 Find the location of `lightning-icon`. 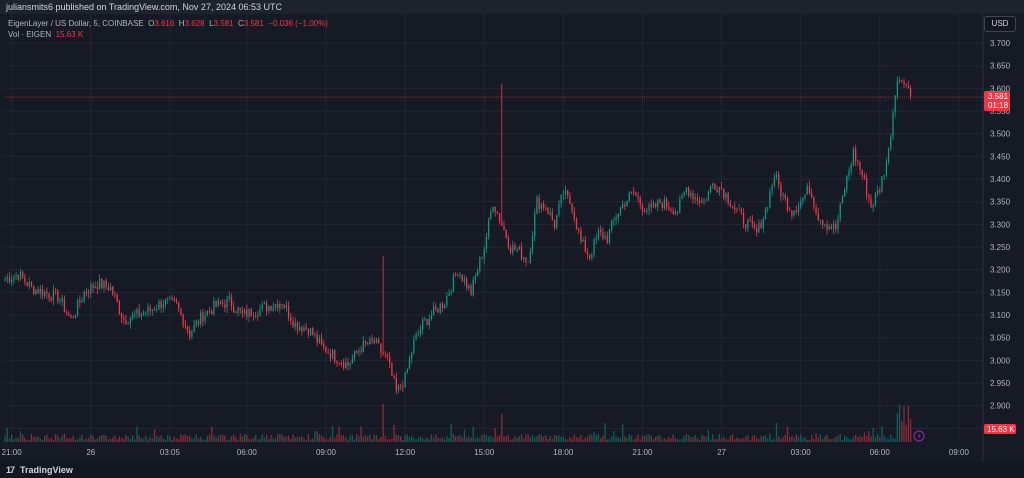

lightning-icon is located at coordinates (919, 436).